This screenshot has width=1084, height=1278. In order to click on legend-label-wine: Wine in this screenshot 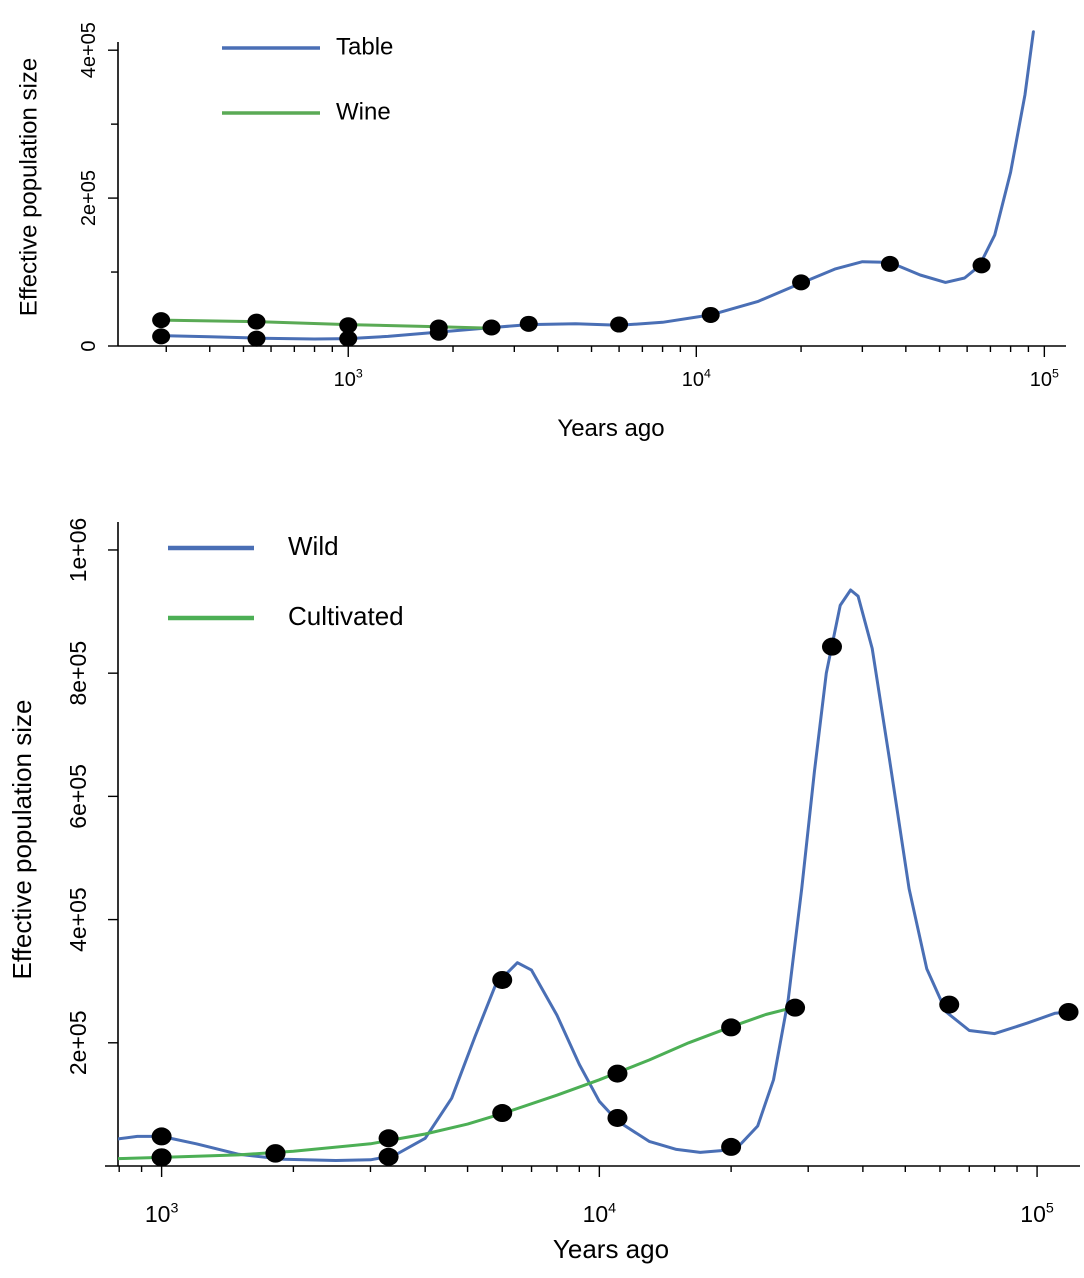, I will do `click(363, 111)`.